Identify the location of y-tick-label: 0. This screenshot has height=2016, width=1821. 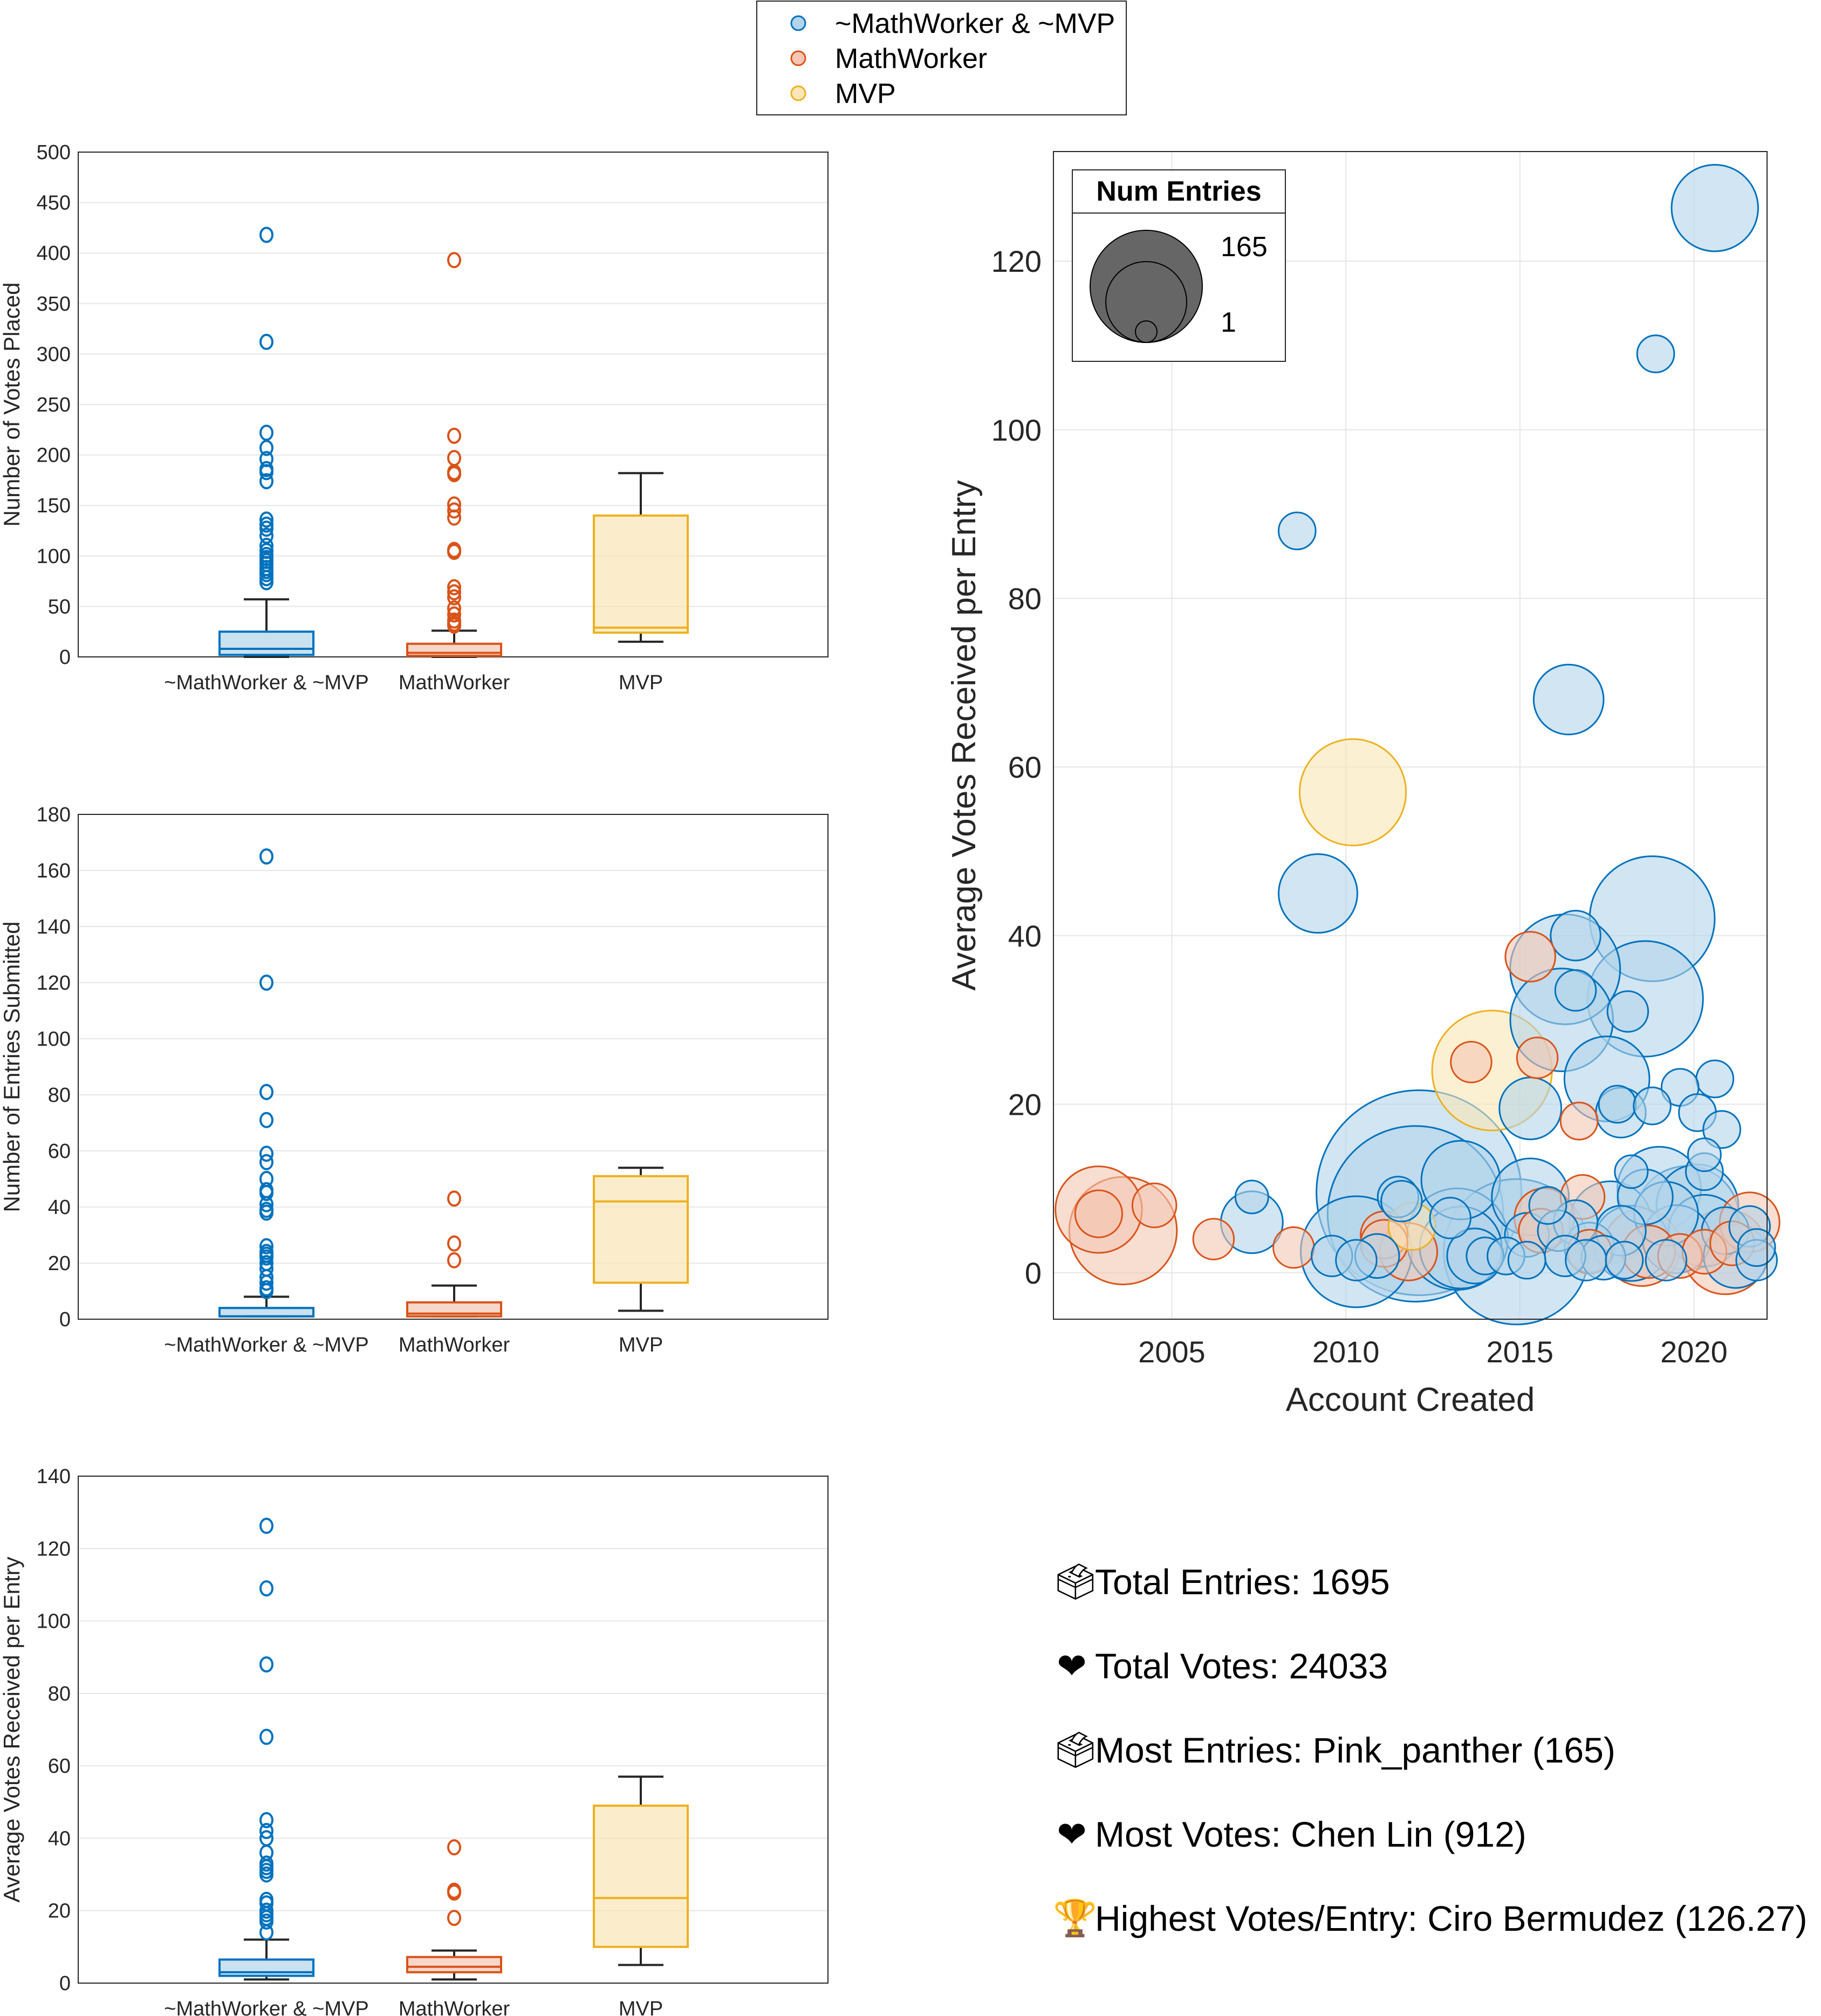
(65, 1320).